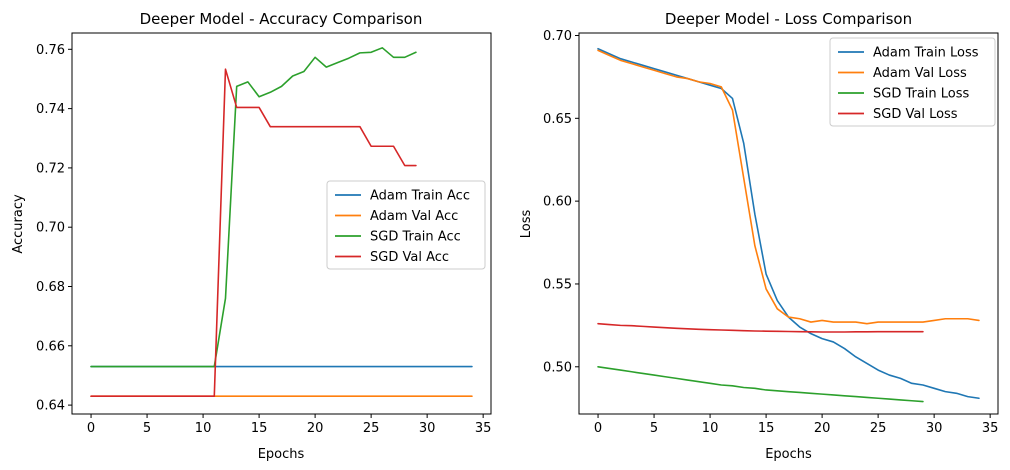  I want to click on loss-x-tick-label: 25, so click(878, 428).